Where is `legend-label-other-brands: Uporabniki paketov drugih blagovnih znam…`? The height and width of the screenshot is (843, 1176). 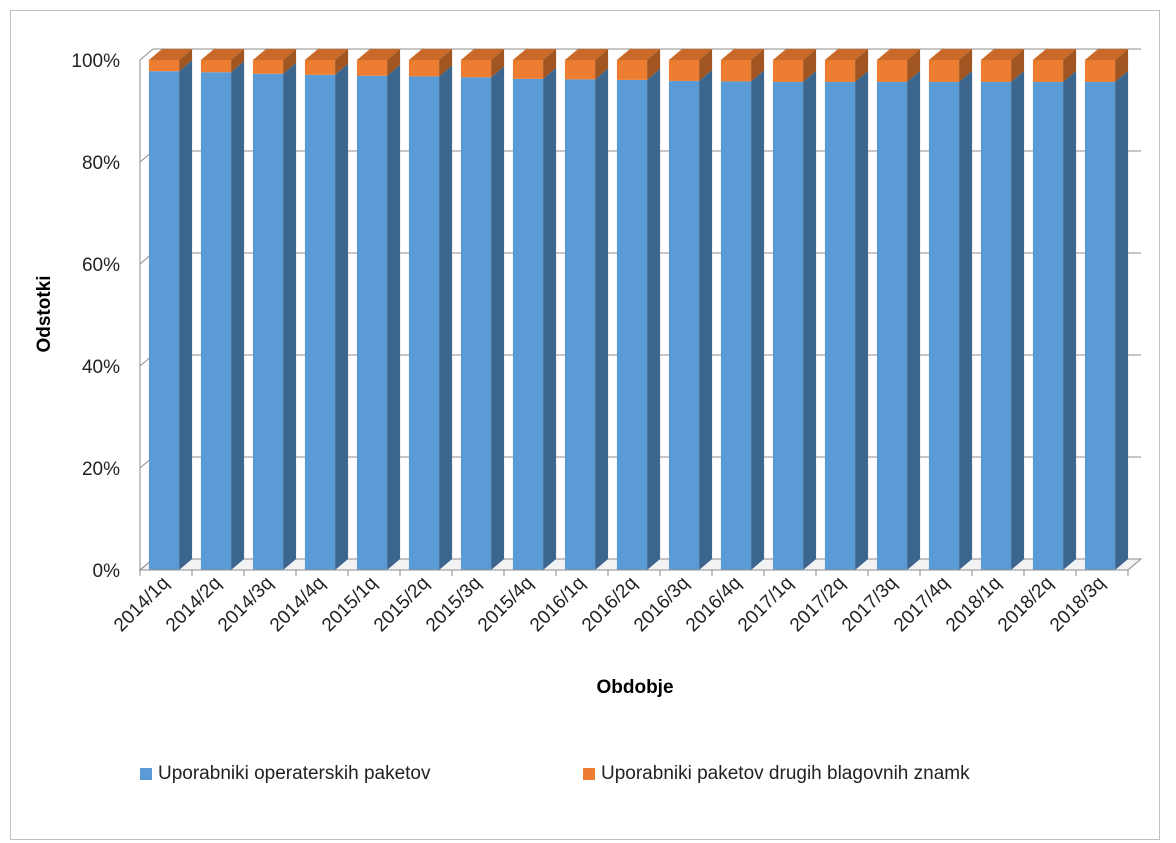
legend-label-other-brands: Uporabniki paketov drugih blagovnih znam… is located at coordinates (785, 773).